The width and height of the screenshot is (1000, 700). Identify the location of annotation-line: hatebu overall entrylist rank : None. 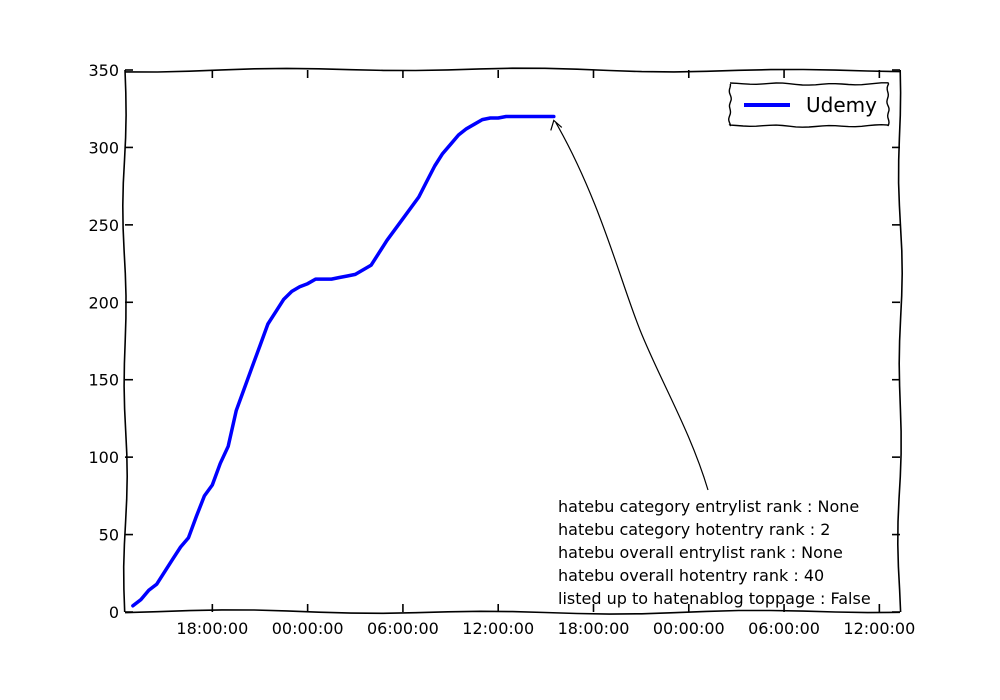
(700, 552).